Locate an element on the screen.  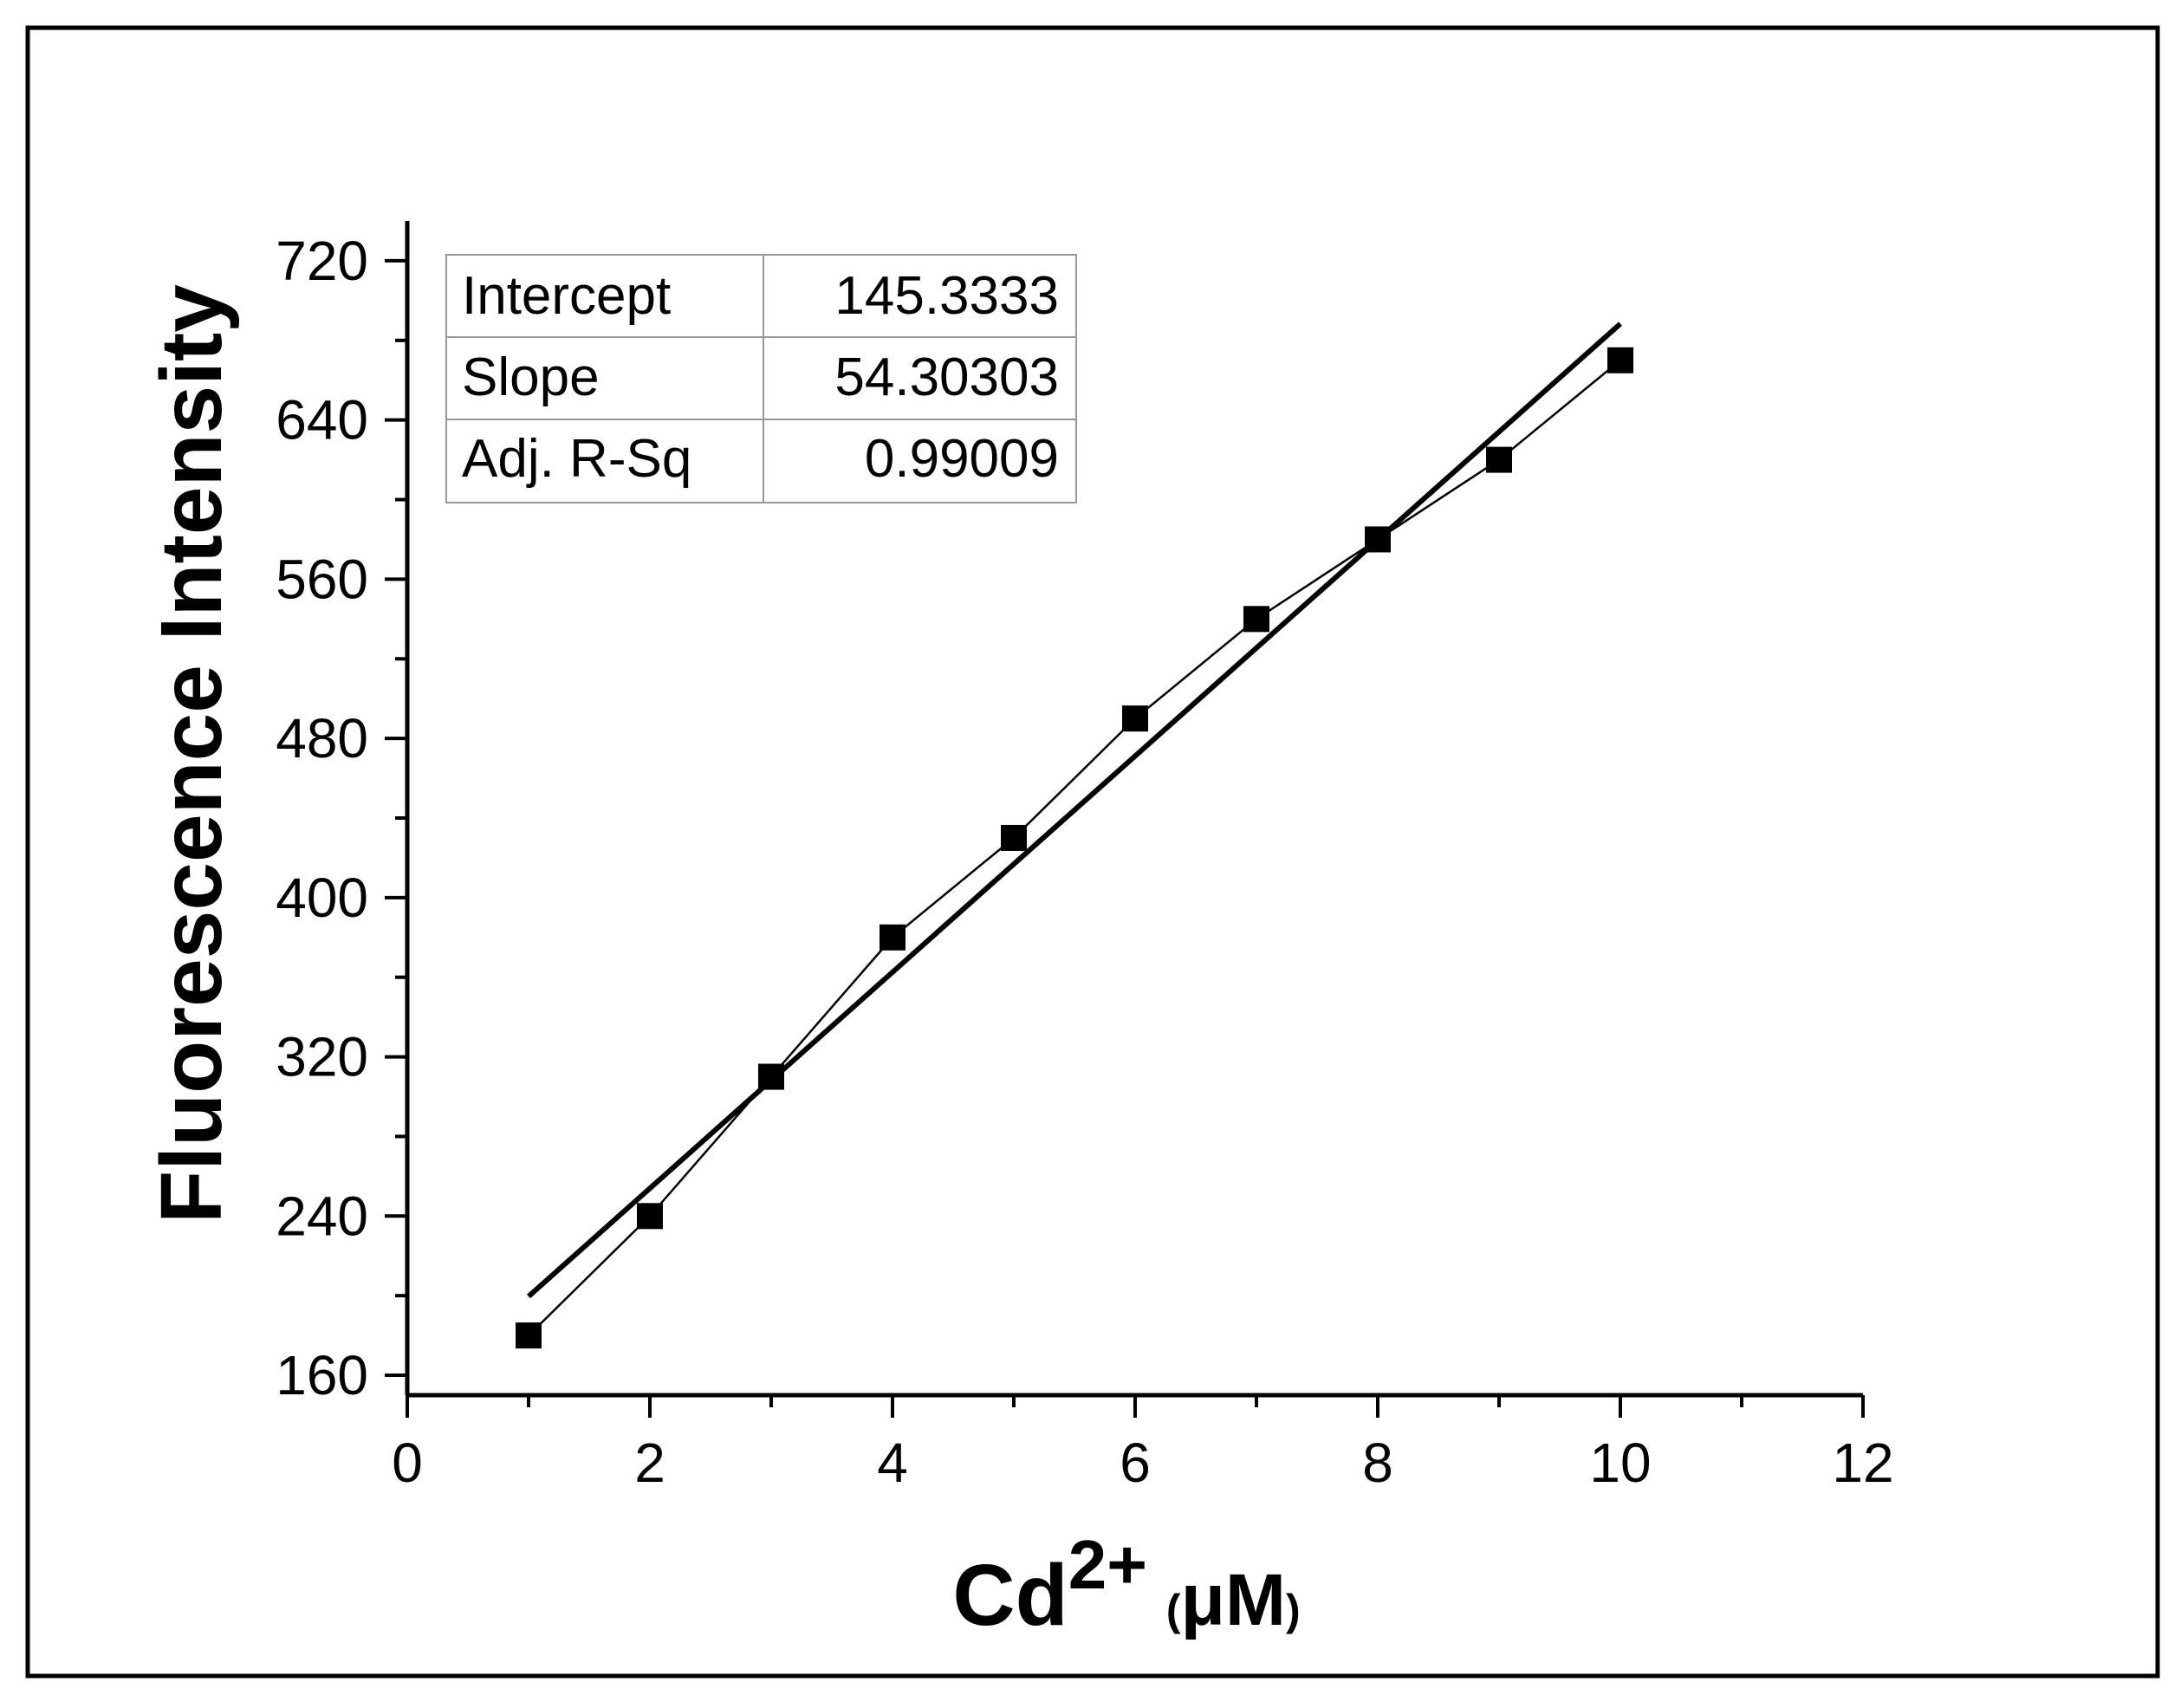
y-tick-label: 400 is located at coordinates (322, 898).